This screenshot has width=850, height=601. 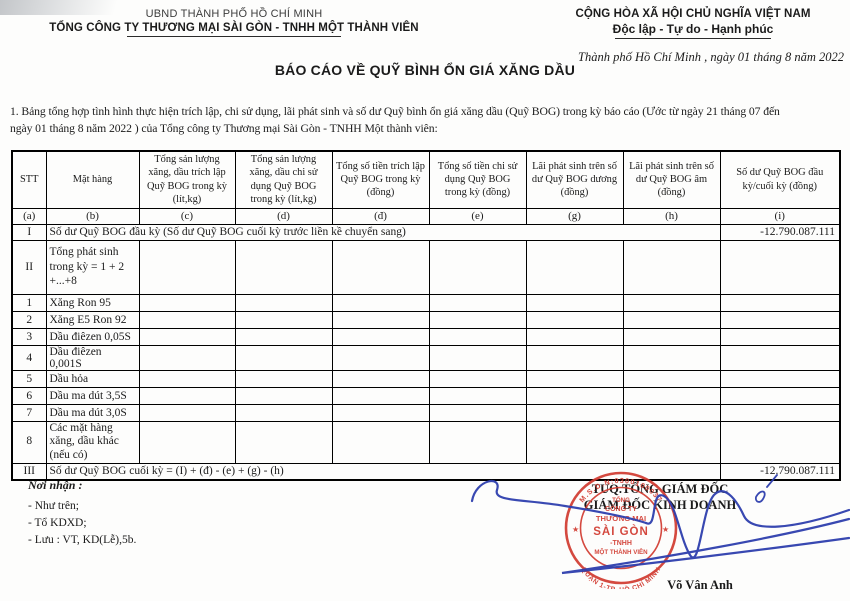 I want to click on row-stt: II, so click(x=29, y=267).